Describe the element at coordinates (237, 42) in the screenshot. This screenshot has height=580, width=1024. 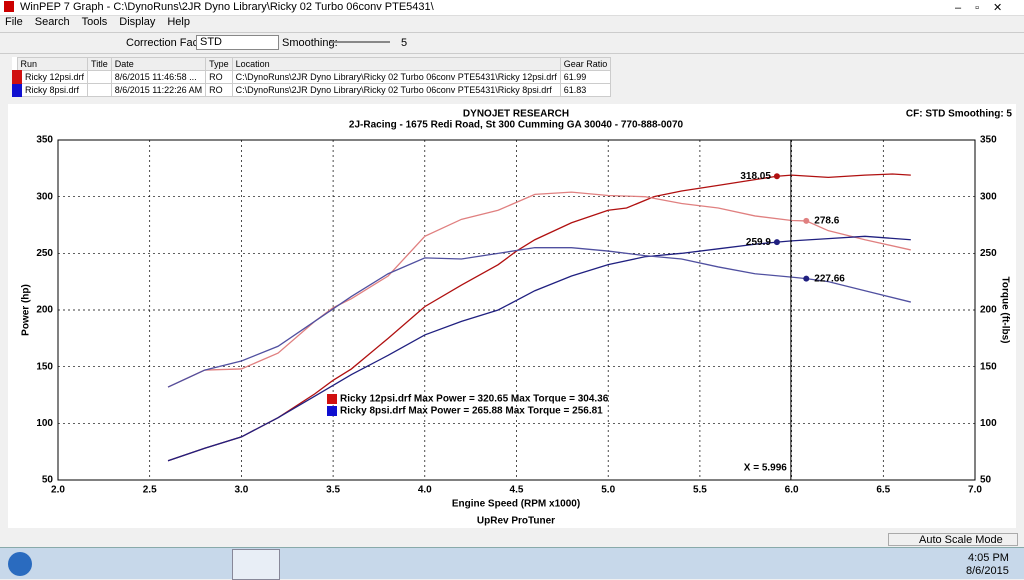
I see `correction-select: STD` at that location.